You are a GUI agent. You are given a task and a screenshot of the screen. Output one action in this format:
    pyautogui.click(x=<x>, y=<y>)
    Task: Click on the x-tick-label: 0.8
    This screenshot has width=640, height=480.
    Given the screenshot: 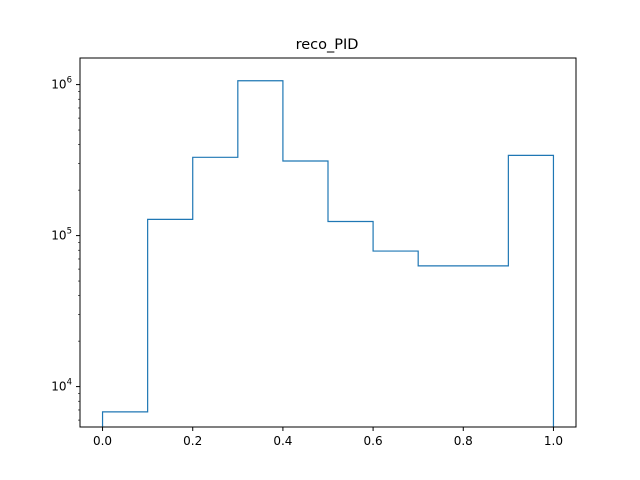 What is the action you would take?
    pyautogui.click(x=463, y=441)
    